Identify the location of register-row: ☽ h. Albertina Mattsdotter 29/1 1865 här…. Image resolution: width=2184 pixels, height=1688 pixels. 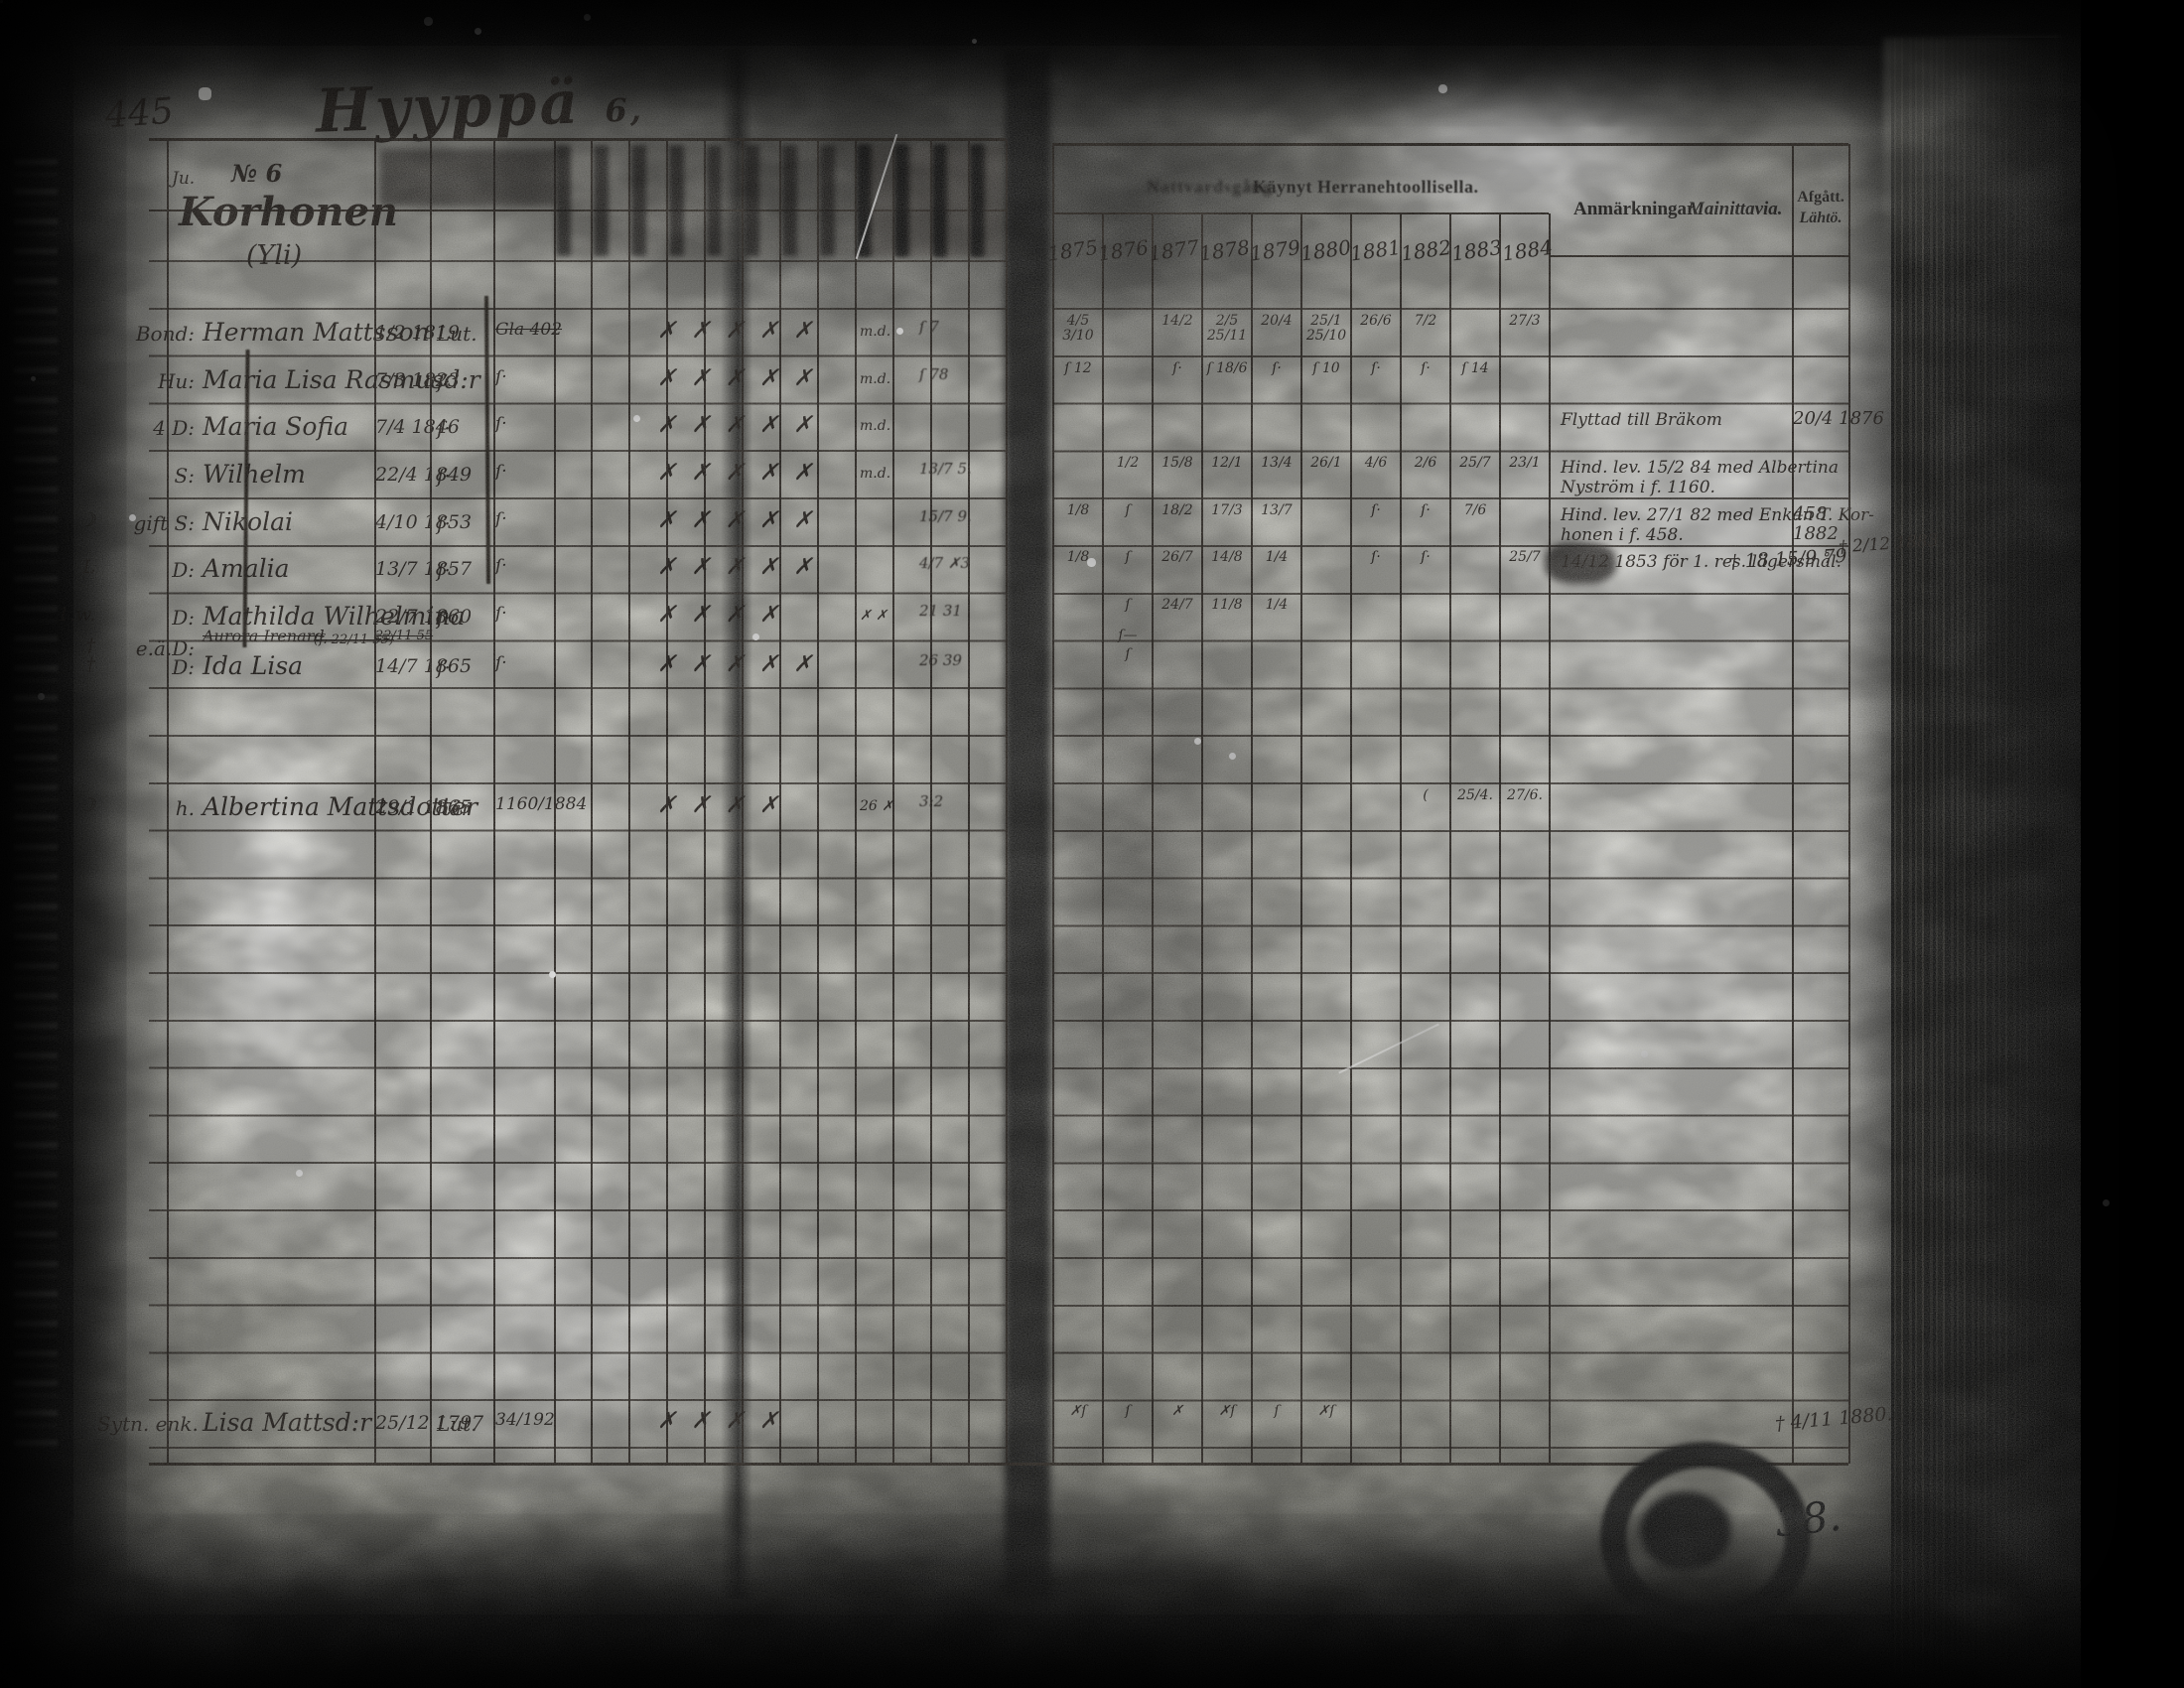
(973, 808).